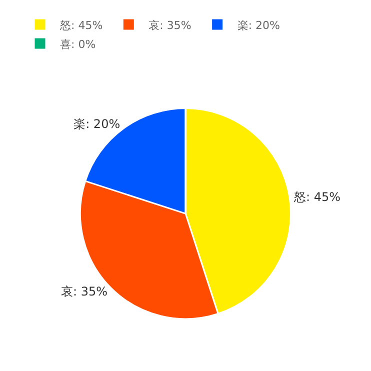 The height and width of the screenshot is (371, 371). Describe the element at coordinates (317, 197) in the screenshot. I see `slice-label: 怒: 45%` at that location.